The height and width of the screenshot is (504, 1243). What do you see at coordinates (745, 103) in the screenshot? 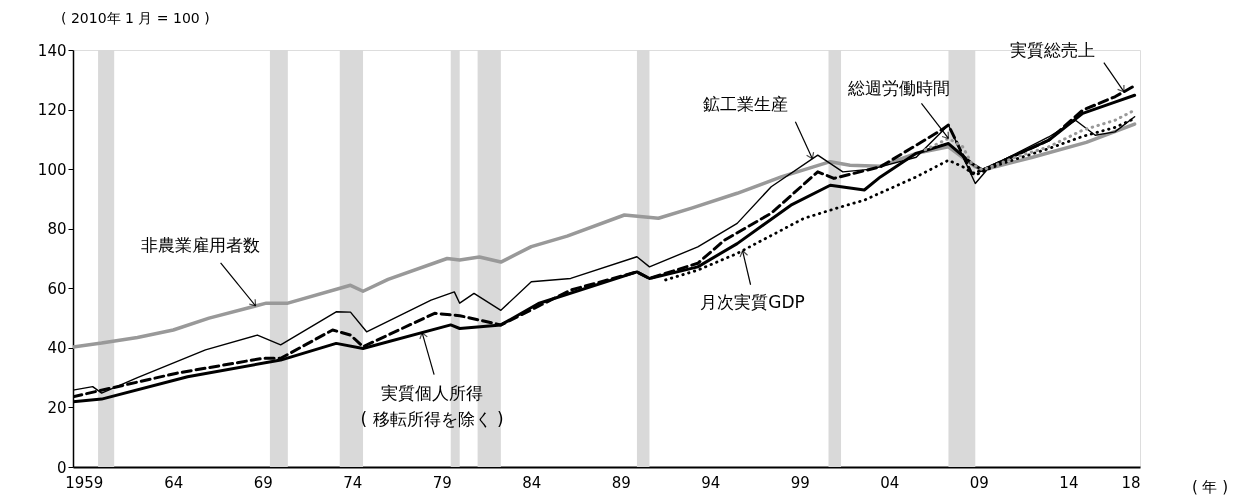
I see `annotation: 鉱工業生産` at bounding box center [745, 103].